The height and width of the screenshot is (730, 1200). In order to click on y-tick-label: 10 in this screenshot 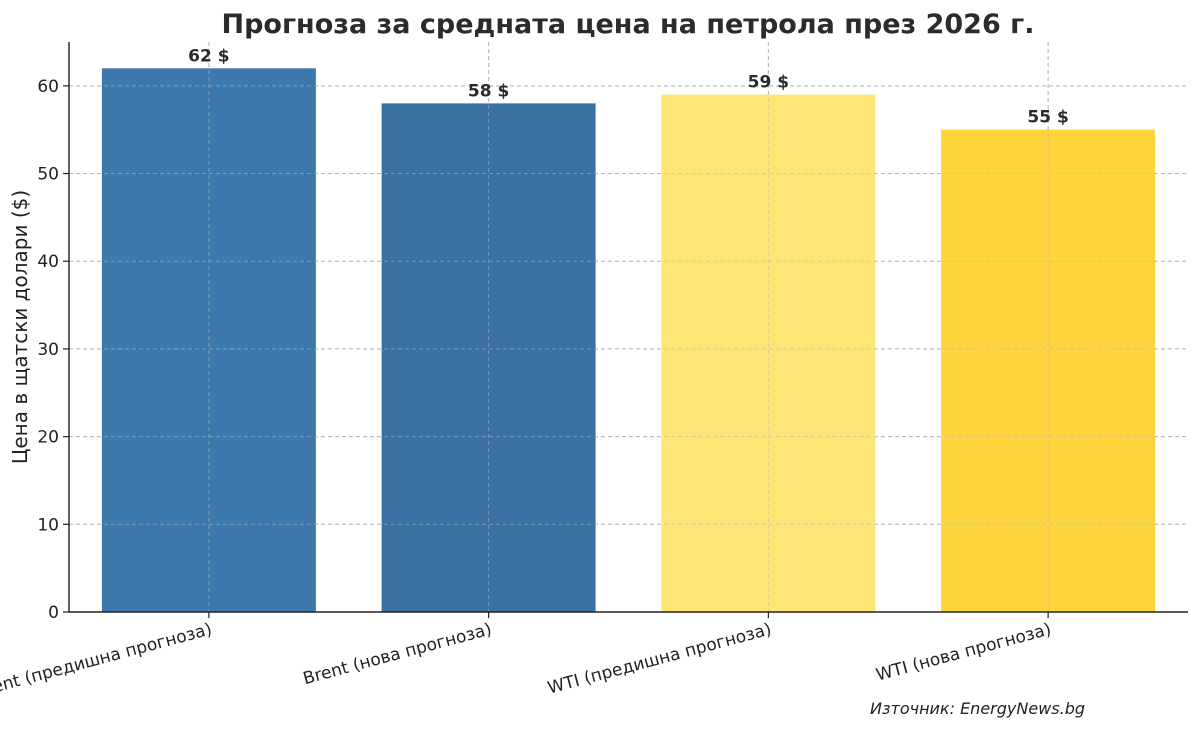, I will do `click(48, 525)`.